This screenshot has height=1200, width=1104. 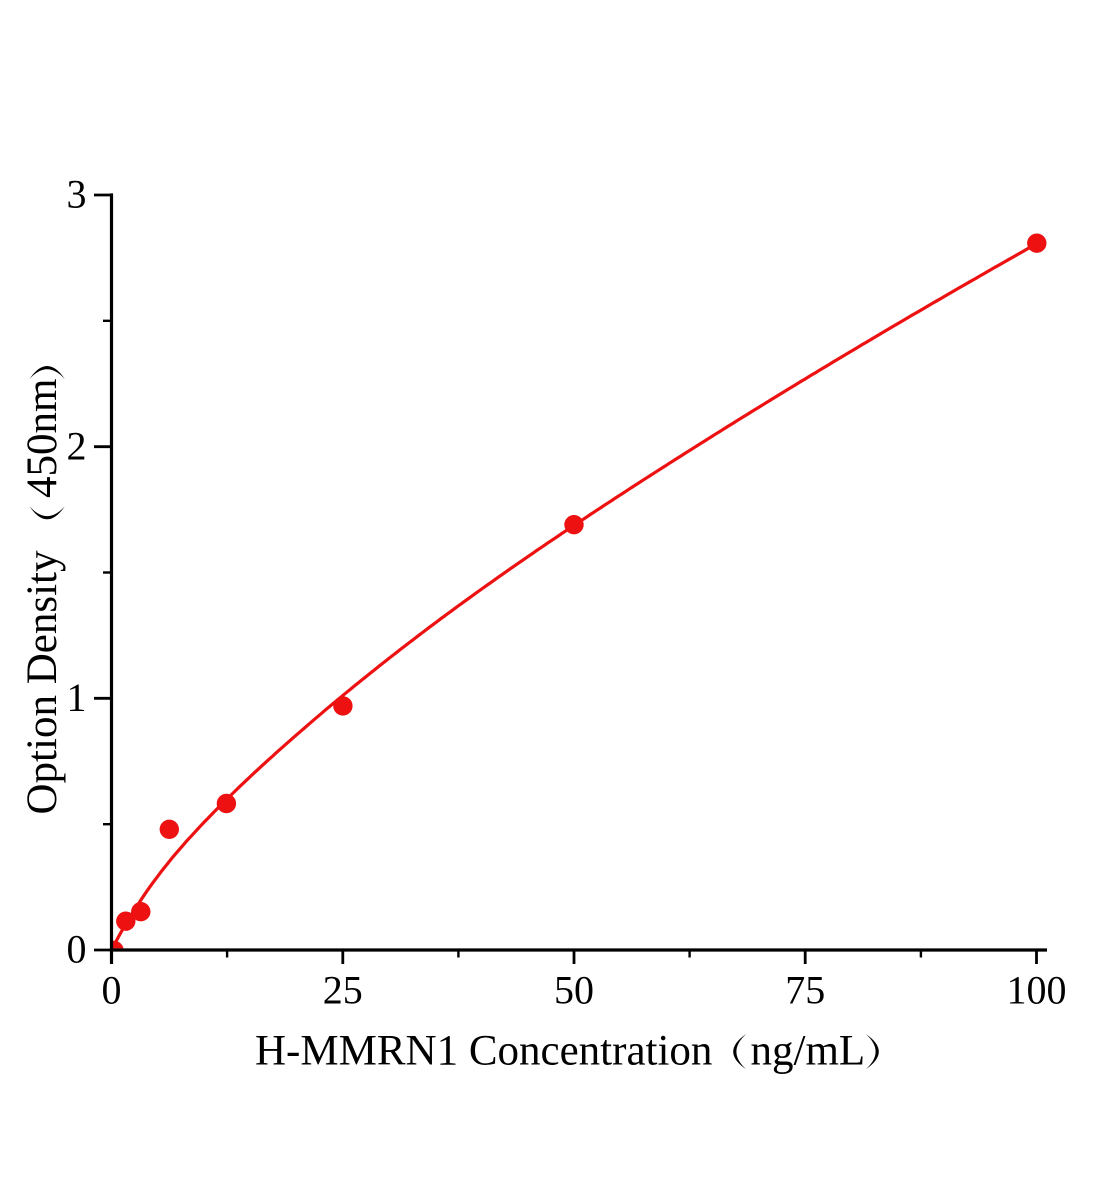 What do you see at coordinates (805, 990) in the screenshot?
I see `svg-text: 75` at bounding box center [805, 990].